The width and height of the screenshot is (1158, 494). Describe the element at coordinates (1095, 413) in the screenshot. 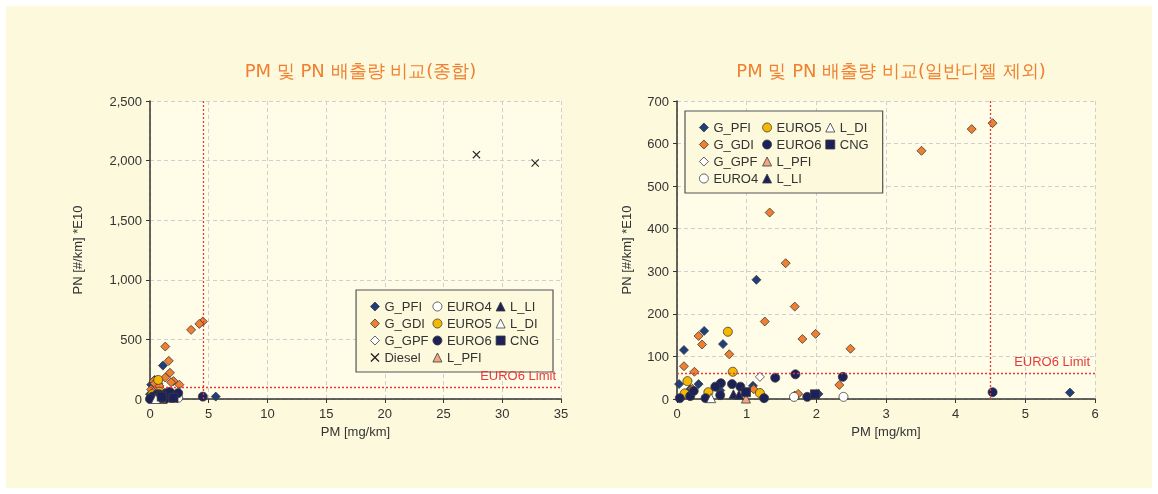

I see `x-tick-label: 6` at that location.